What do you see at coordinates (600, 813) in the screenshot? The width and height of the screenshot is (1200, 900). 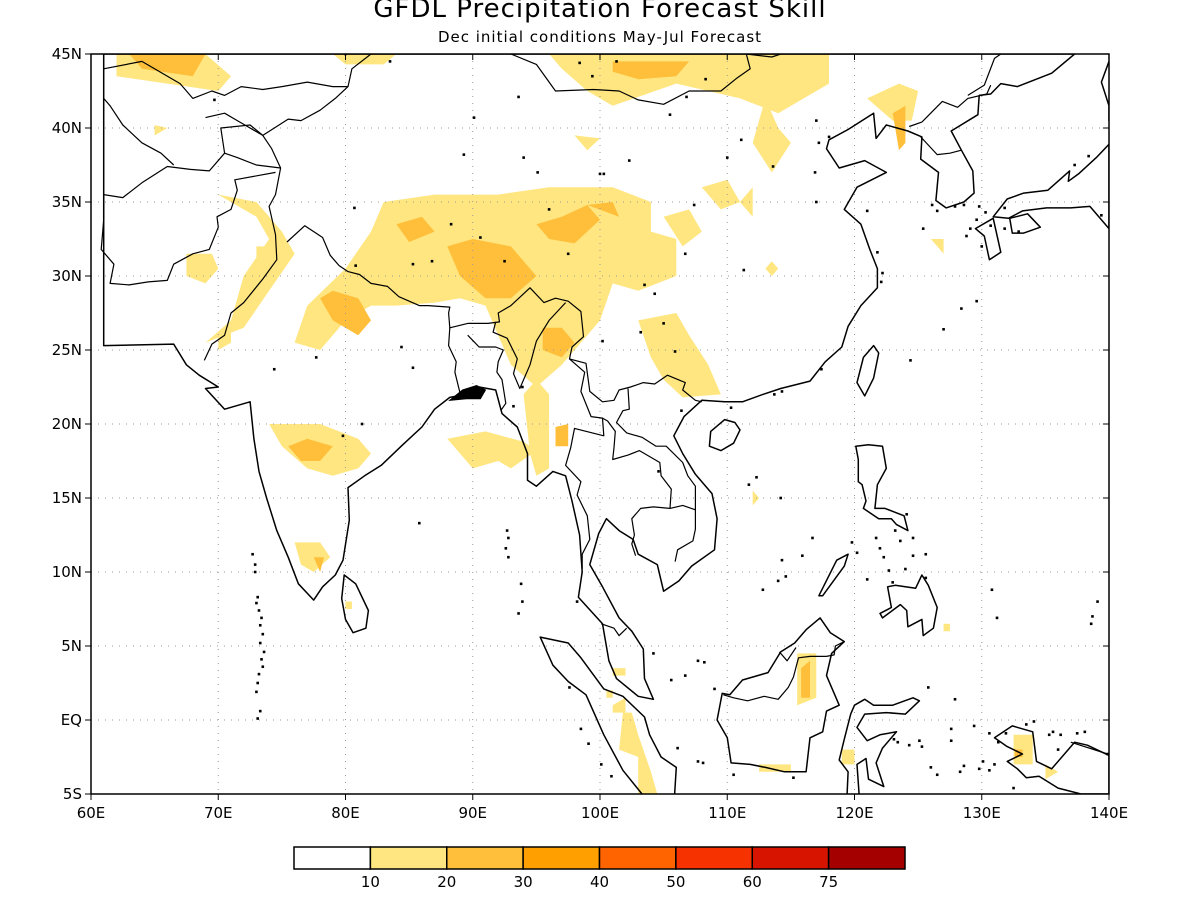 I see `x-tick-label: 100E` at bounding box center [600, 813].